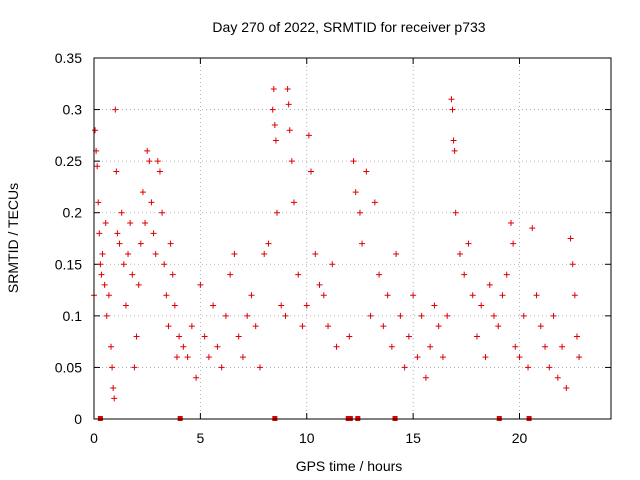  Describe the element at coordinates (68, 161) in the screenshot. I see `y-tick-label: 0.25` at that location.